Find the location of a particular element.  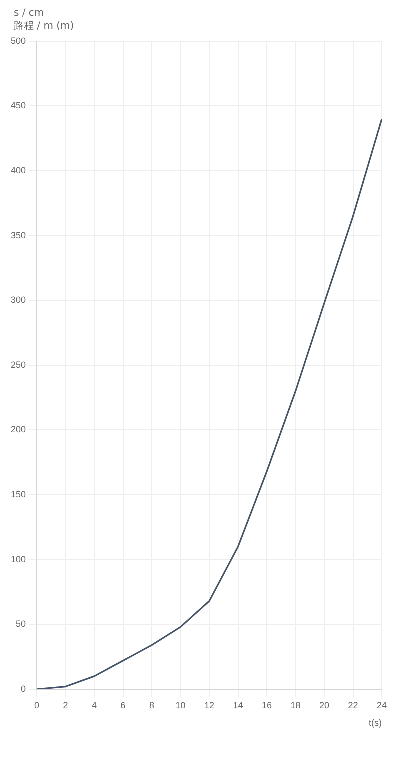

y-tick-label: 450 is located at coordinates (18, 105).